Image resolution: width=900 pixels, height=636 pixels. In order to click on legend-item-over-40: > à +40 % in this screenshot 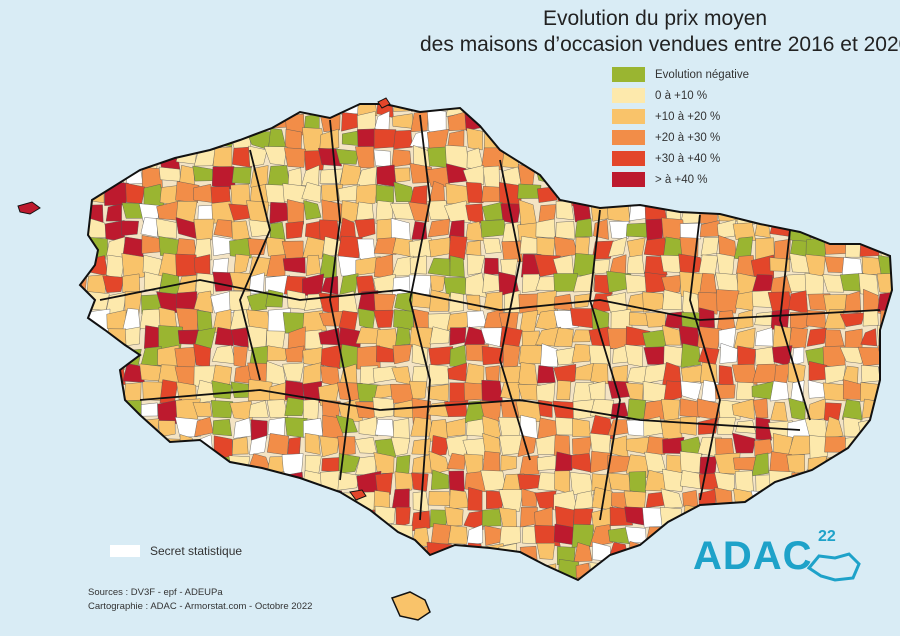, I will do `click(680, 179)`.